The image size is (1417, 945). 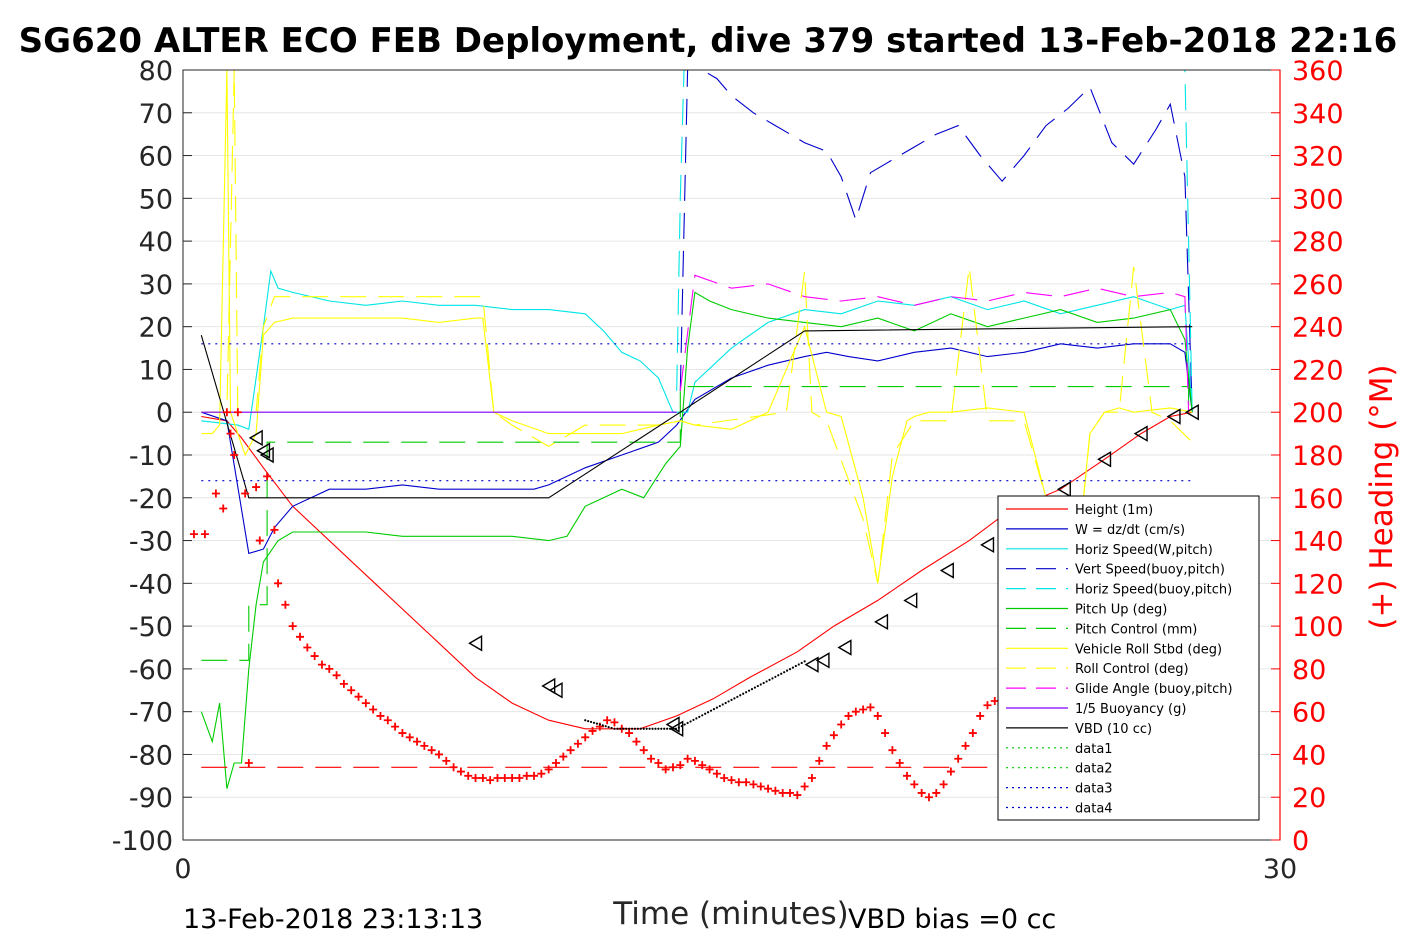 I want to click on left-tick-label: 10, so click(x=156, y=370).